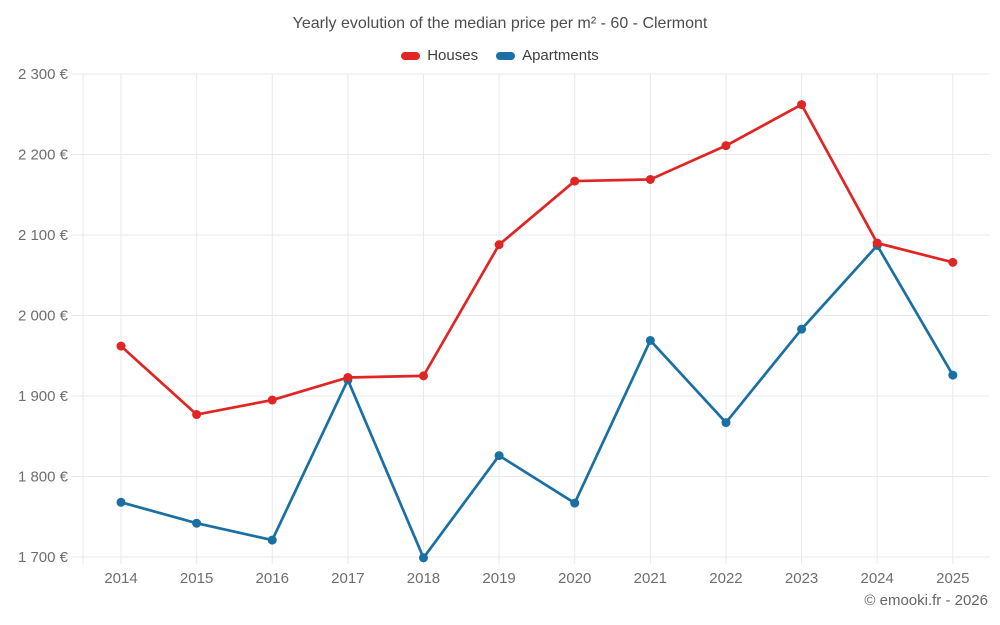  I want to click on data-point-apartments-2025, so click(953, 375).